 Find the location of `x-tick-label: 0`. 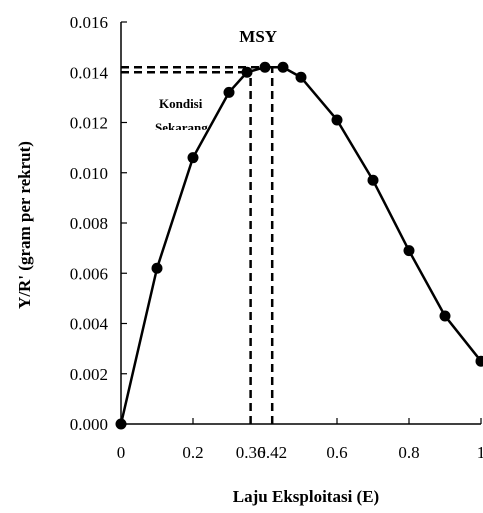

x-tick-label: 0 is located at coordinates (121, 452).